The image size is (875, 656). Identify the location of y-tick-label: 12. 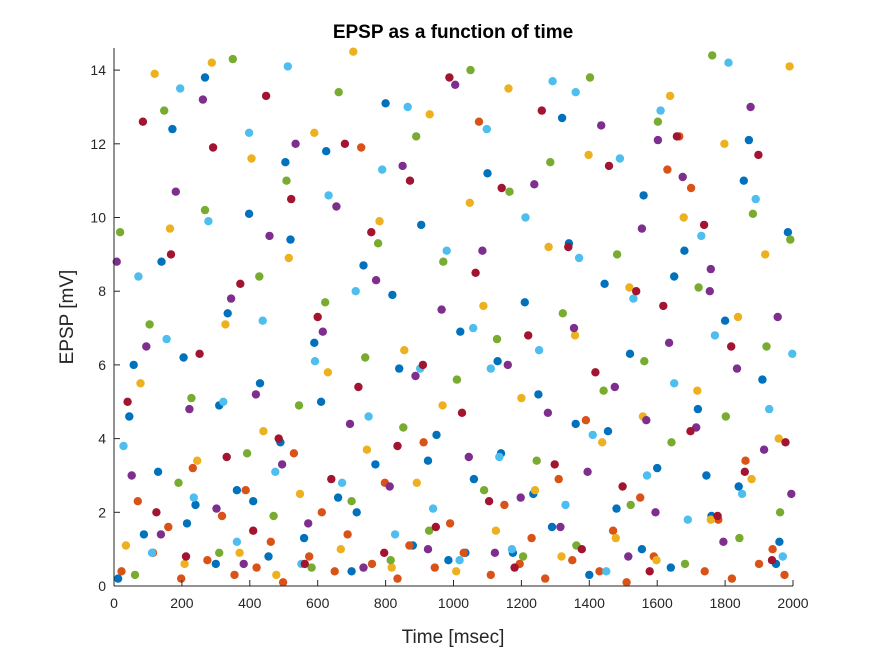
(98, 144).